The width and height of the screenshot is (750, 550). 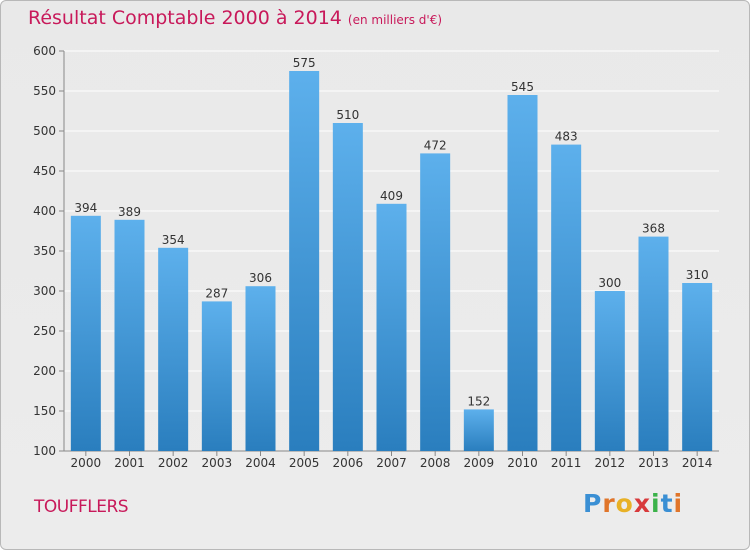 I want to click on x-tick-label: 2013, so click(x=653, y=463).